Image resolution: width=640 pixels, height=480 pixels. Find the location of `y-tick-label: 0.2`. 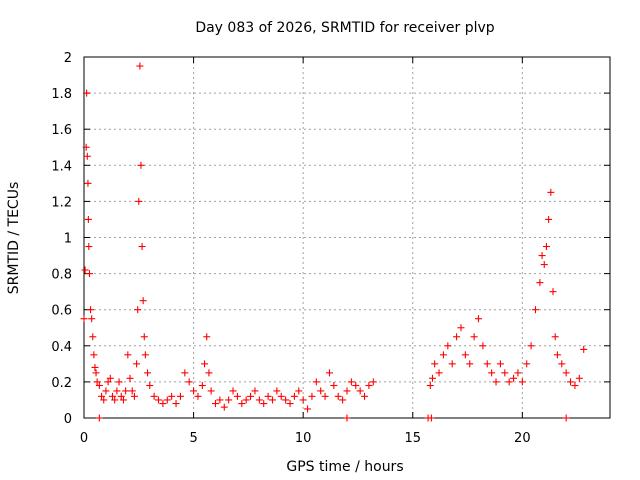

y-tick-label: 0.2 is located at coordinates (61, 383).